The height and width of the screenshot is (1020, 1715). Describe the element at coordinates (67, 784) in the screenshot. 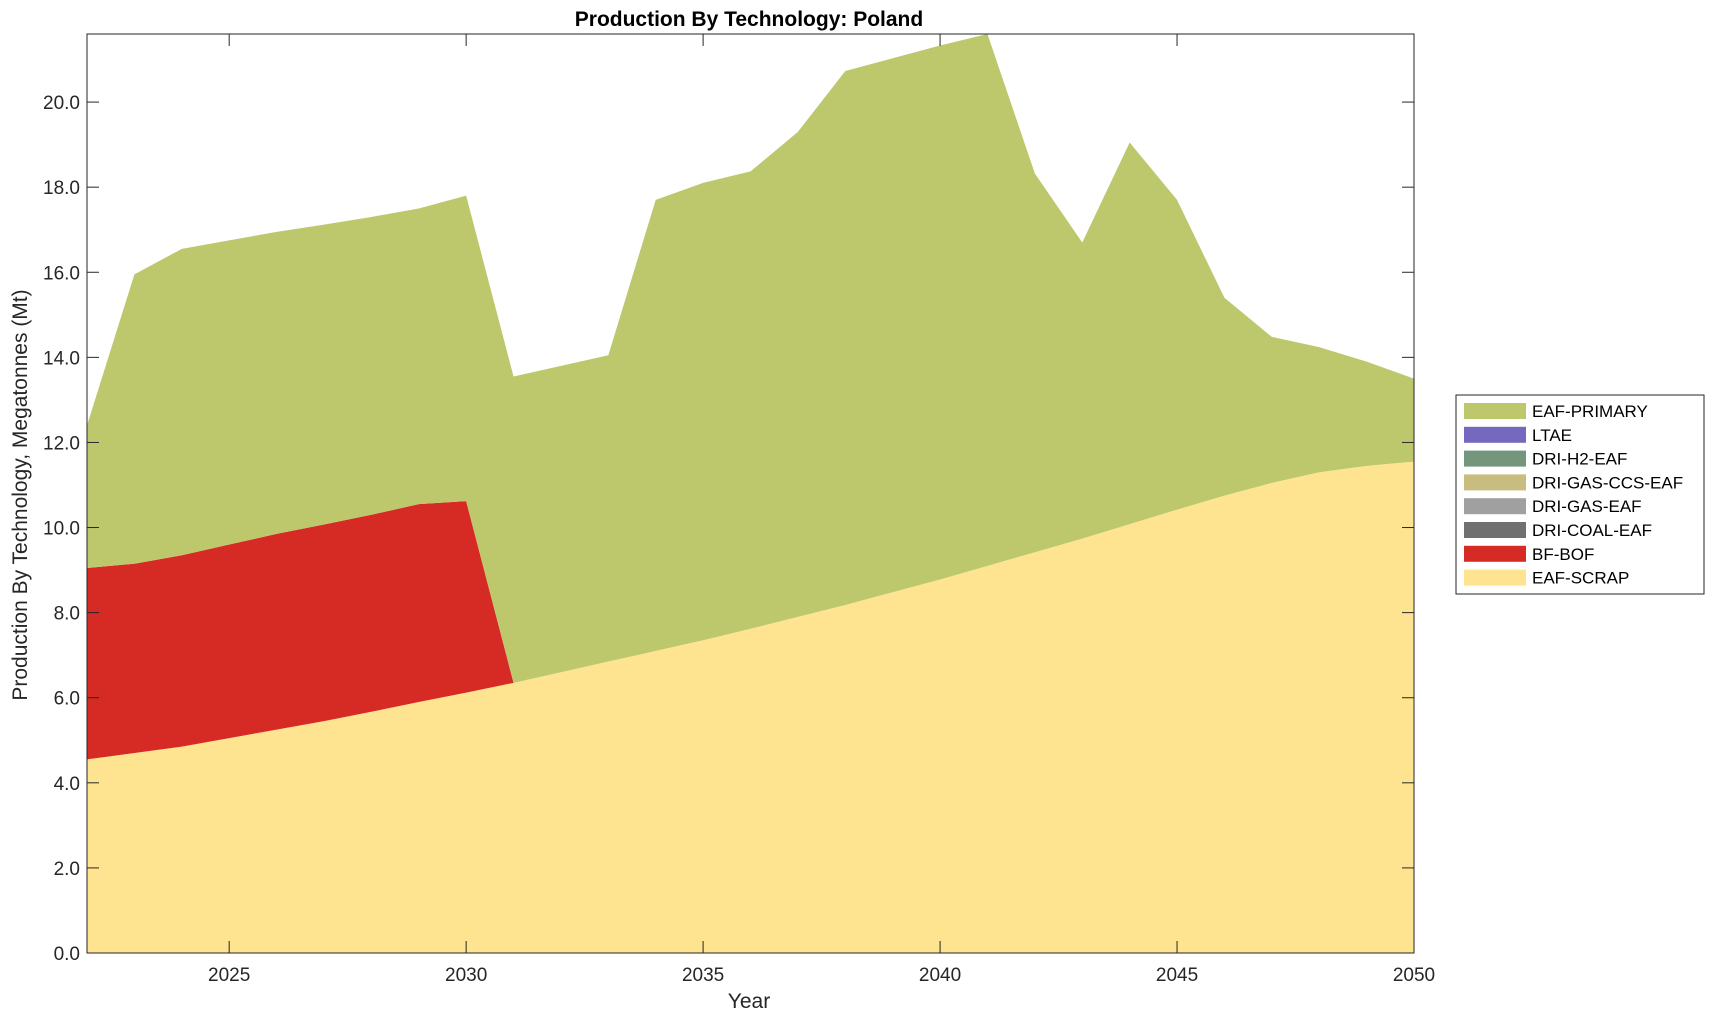

I see `y-tick-label: 4.0` at that location.